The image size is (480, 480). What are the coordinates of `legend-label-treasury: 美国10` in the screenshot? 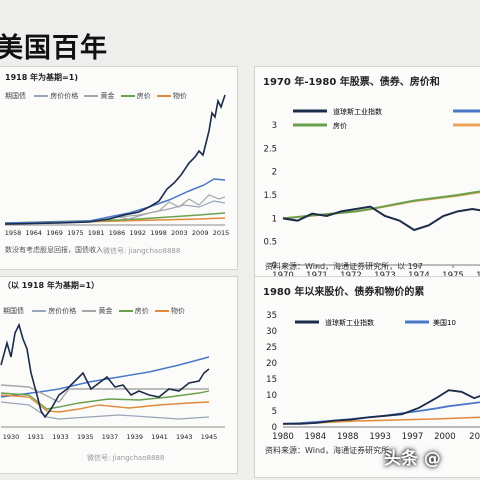 It's located at (444, 322).